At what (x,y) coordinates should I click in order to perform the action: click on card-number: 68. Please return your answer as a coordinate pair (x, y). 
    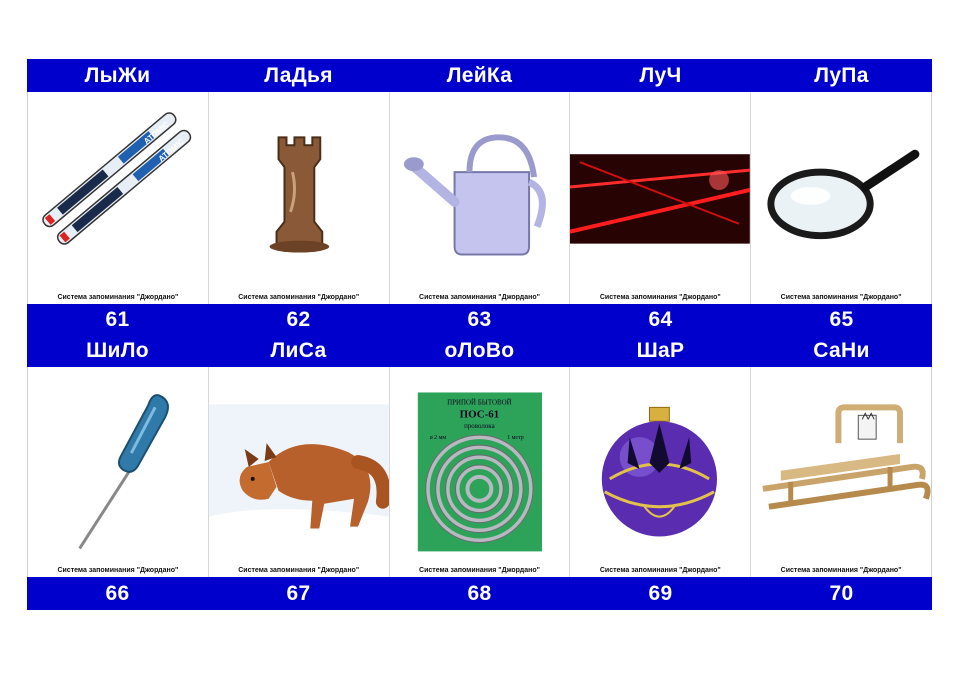
    Looking at the image, I should click on (479, 593).